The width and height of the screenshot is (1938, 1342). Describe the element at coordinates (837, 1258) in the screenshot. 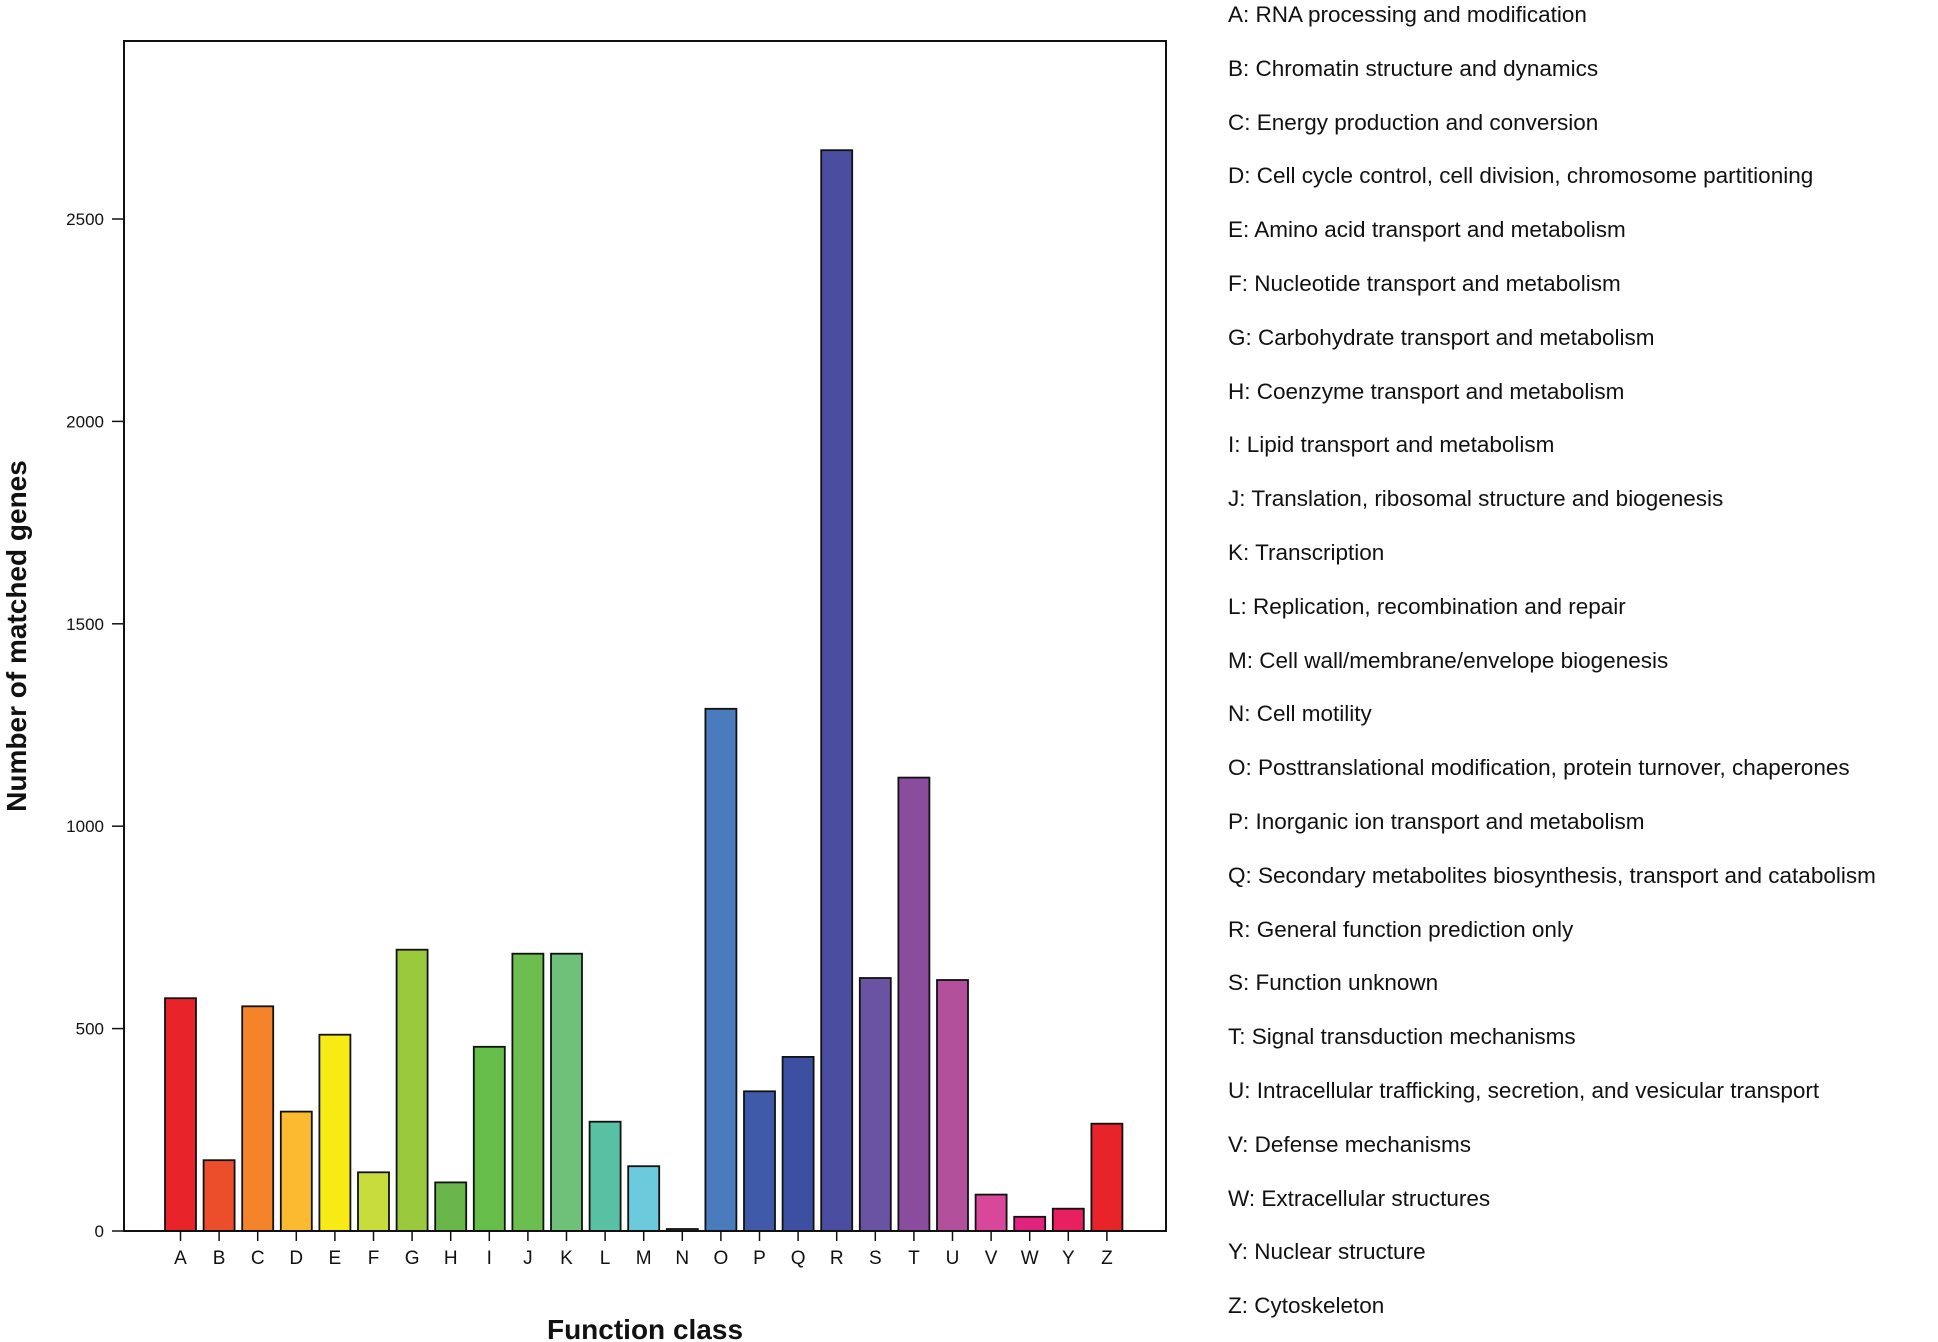

I see `x-tick-label-R: R` at that location.